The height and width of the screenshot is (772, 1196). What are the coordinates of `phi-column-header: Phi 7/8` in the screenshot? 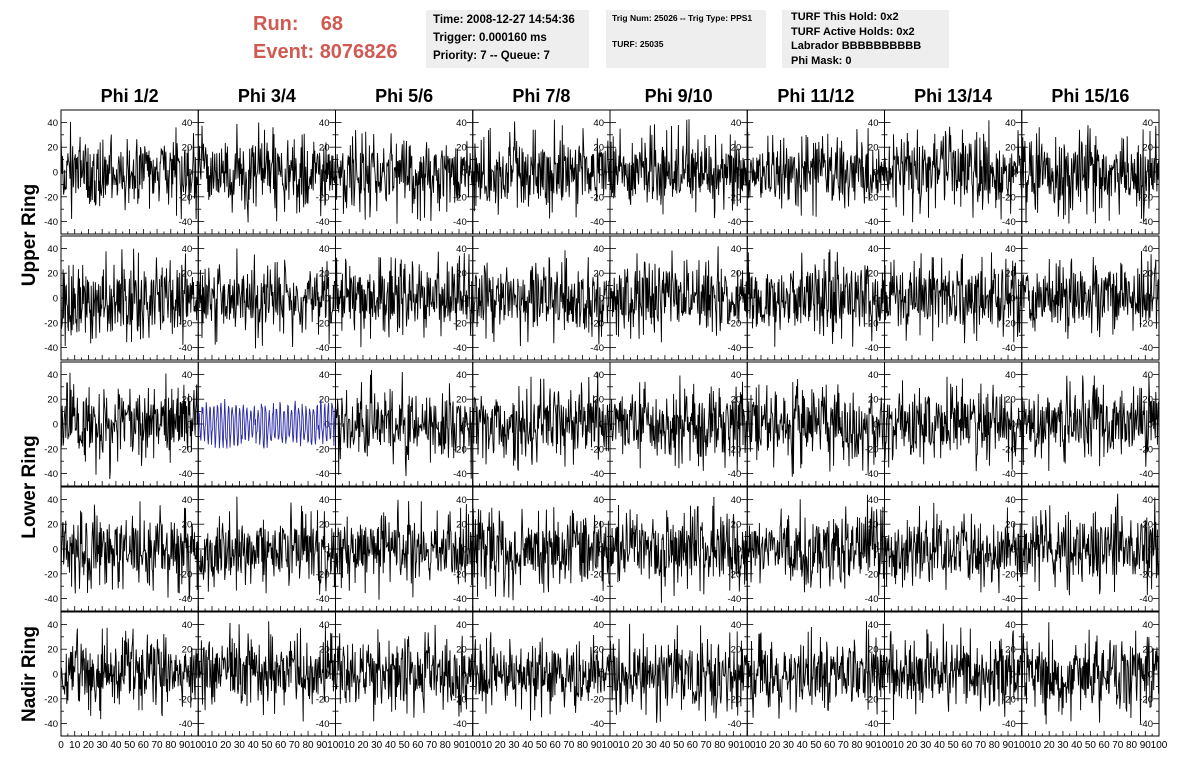 It's located at (541, 96).